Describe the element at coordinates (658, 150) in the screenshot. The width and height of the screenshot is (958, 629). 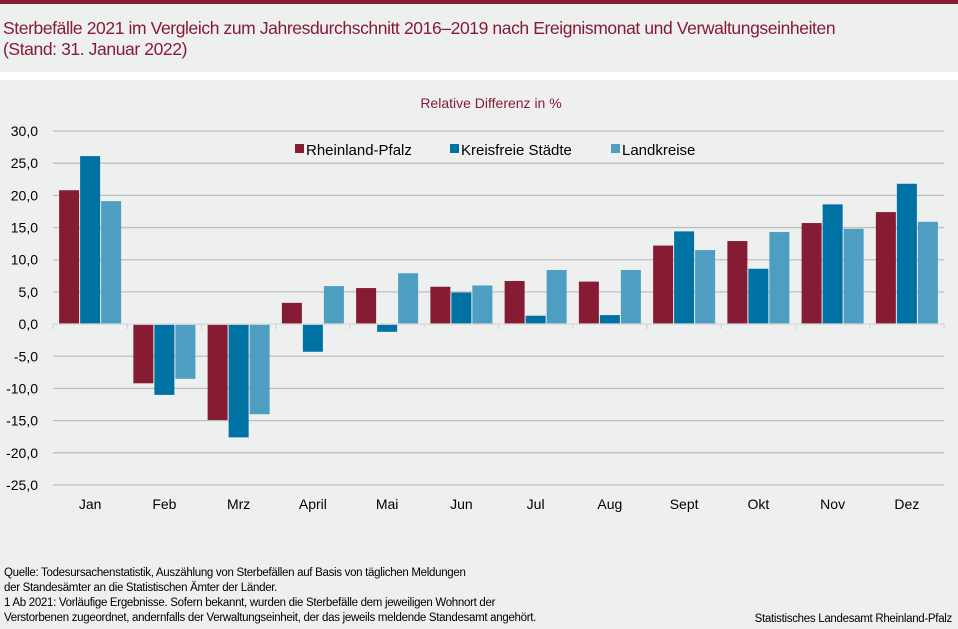
I see `legend-label: Landkreise` at that location.